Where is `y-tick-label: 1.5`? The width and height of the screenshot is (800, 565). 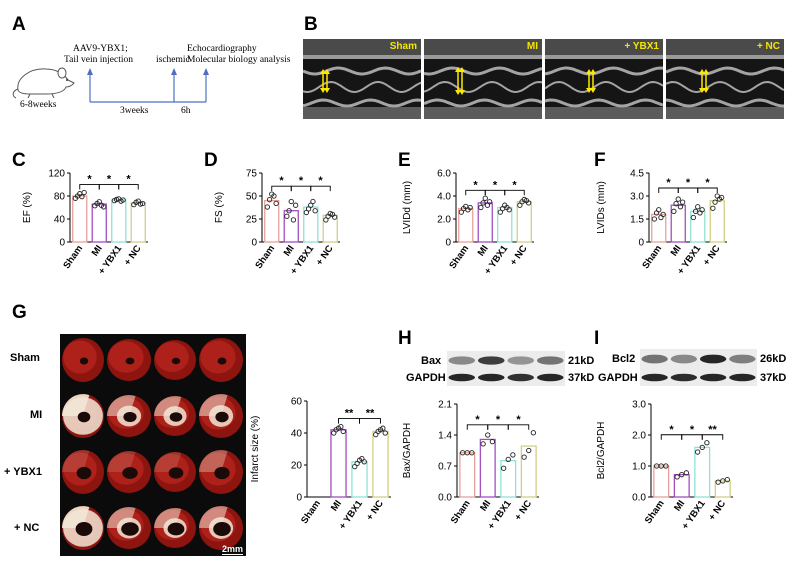 y-tick-label: 1.5 is located at coordinates (637, 220).